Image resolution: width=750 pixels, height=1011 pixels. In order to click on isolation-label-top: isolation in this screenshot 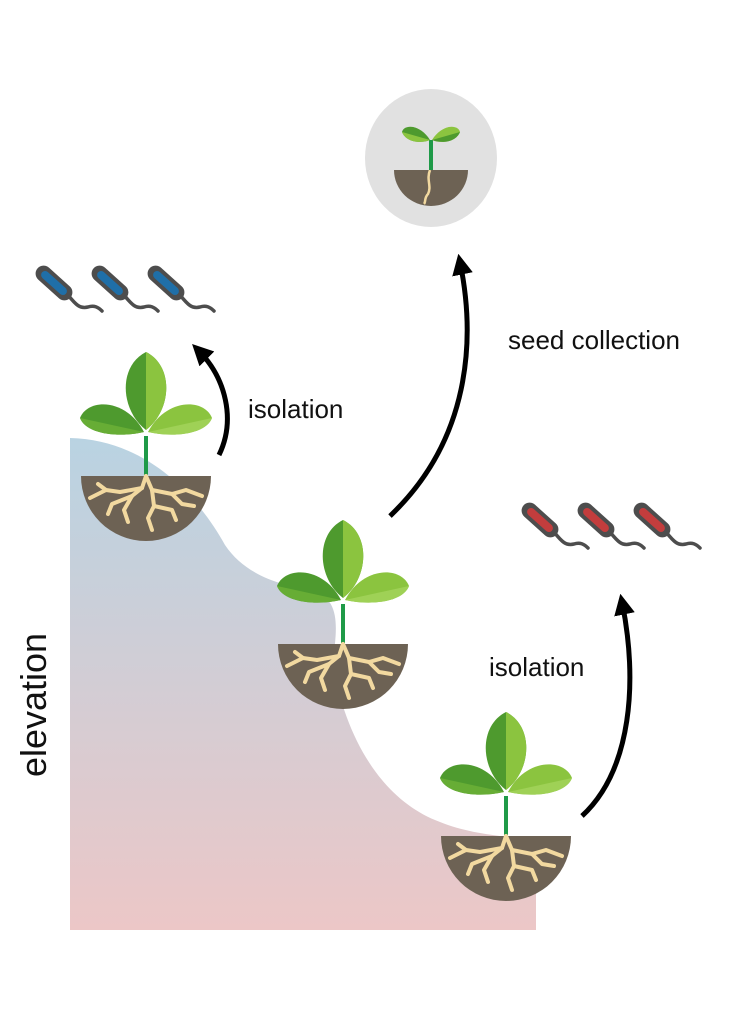, I will do `click(295, 409)`.